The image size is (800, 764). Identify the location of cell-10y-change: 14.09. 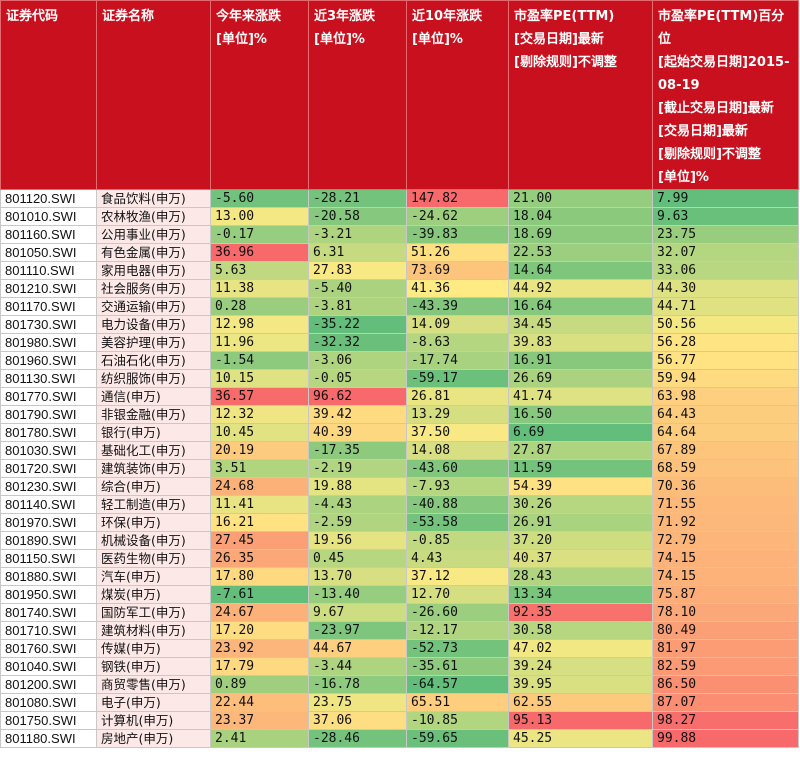
(457, 324).